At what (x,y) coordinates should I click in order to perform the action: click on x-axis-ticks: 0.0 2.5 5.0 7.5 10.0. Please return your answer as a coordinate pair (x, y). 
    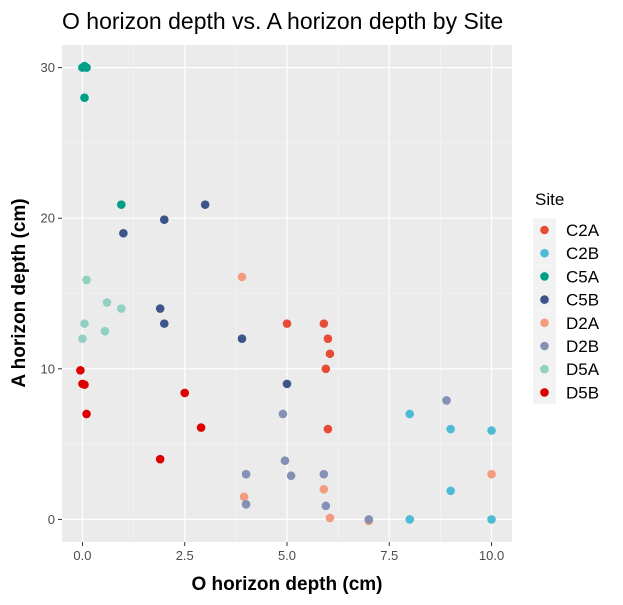
    Looking at the image, I should click on (288, 552).